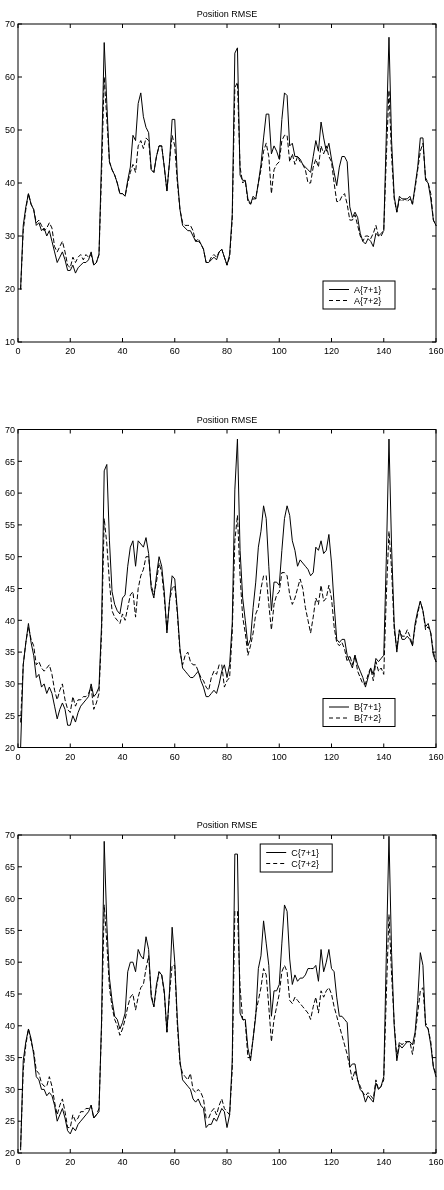  I want to click on legend-label: B{7+1}, so click(368, 707).